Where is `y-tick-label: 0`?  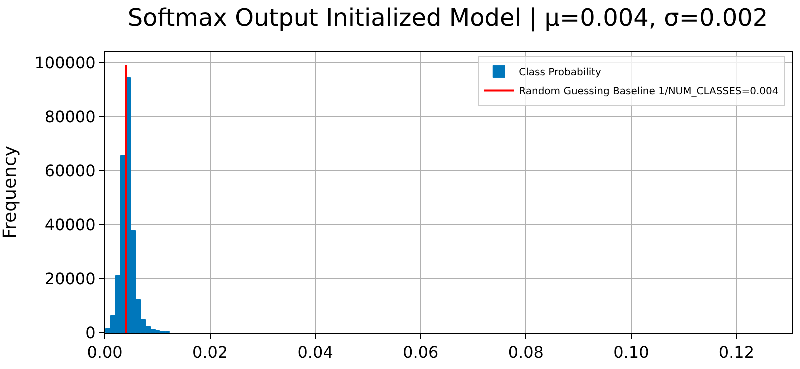 y-tick-label: 0 is located at coordinates (91, 333).